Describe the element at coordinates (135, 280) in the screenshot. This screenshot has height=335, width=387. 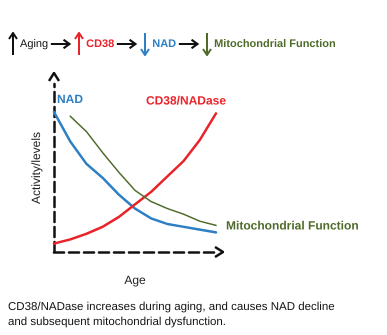
I see `x-axis-title: Age` at that location.